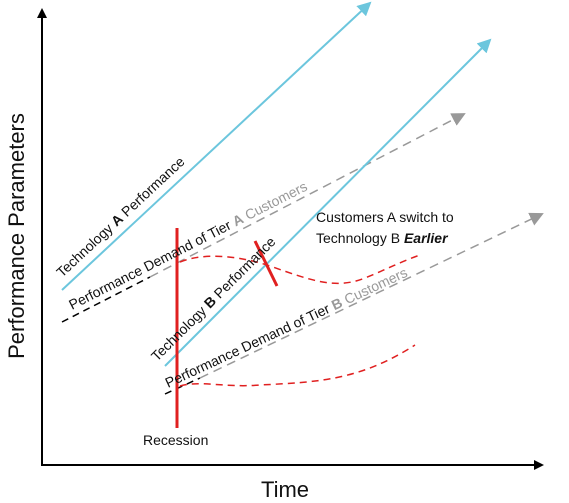 Image resolution: width=569 pixels, height=503 pixels. I want to click on demand-b-label: Performance Demand of Tier B Customers, so click(286, 327).